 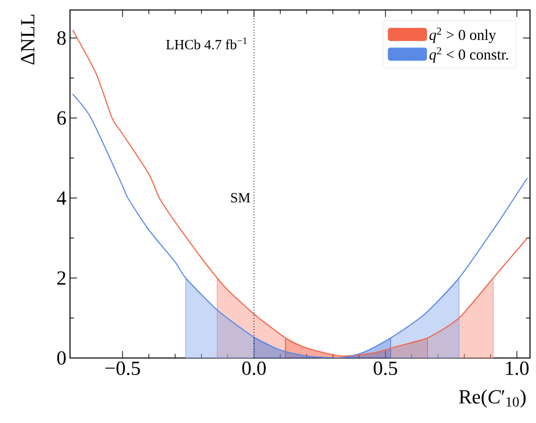 I want to click on ref-line-label: SM, so click(x=240, y=197).